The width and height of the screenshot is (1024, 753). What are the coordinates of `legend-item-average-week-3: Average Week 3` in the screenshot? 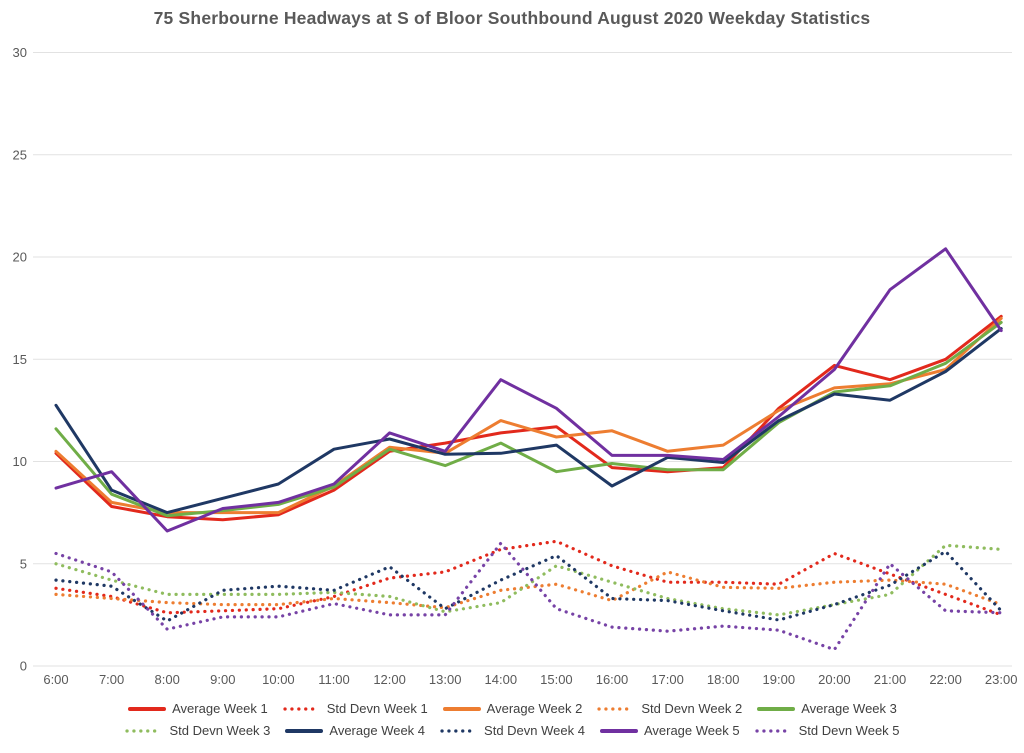 It's located at (826, 708).